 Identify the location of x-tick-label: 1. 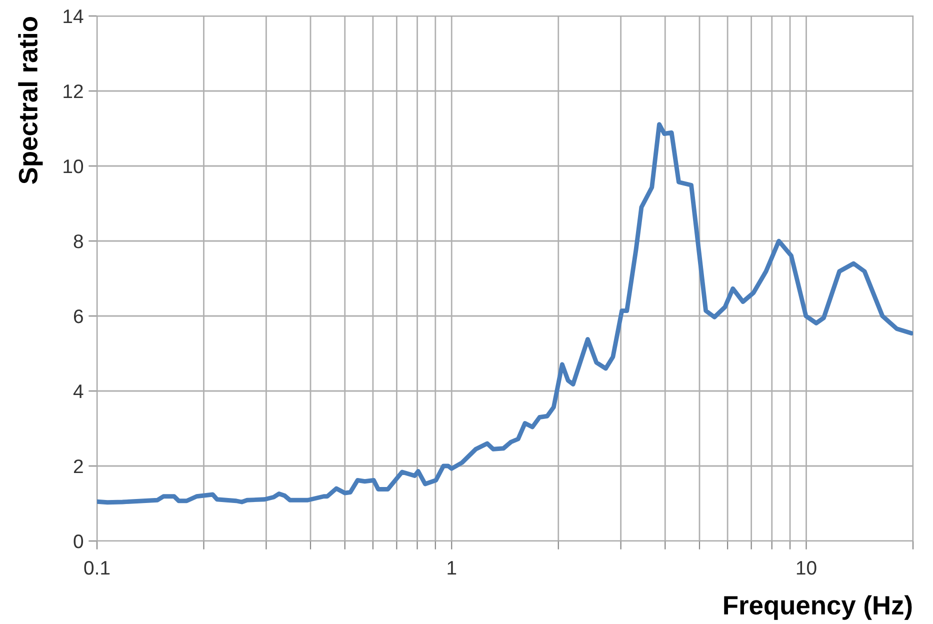
(452, 568).